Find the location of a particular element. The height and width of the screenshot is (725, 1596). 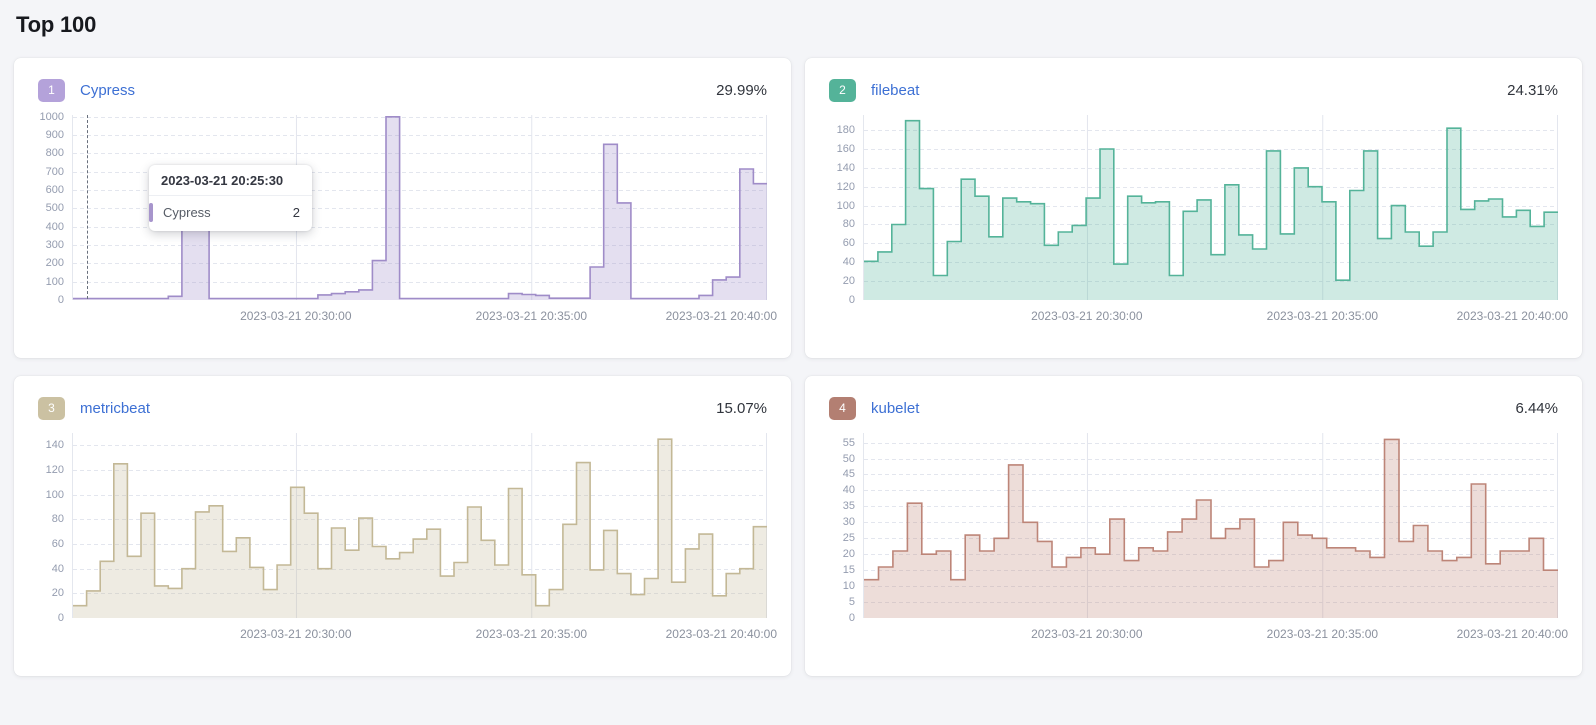

tooltip-series-row: Cypress 2 is located at coordinates (230, 213).